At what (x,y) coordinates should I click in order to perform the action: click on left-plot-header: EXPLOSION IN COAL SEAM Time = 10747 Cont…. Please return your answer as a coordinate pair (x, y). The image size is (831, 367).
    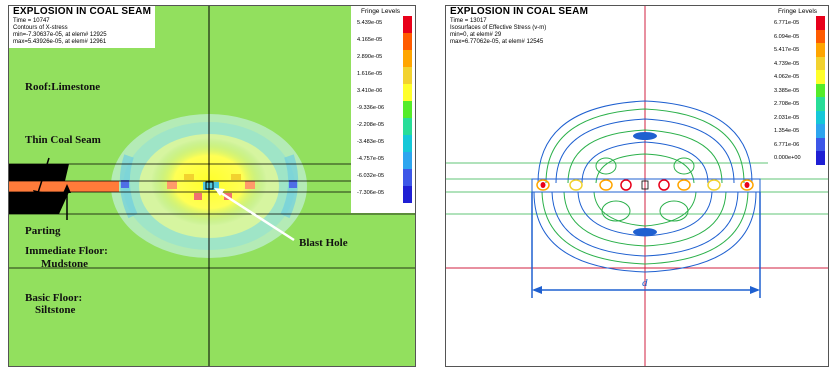
    Looking at the image, I should click on (82, 27).